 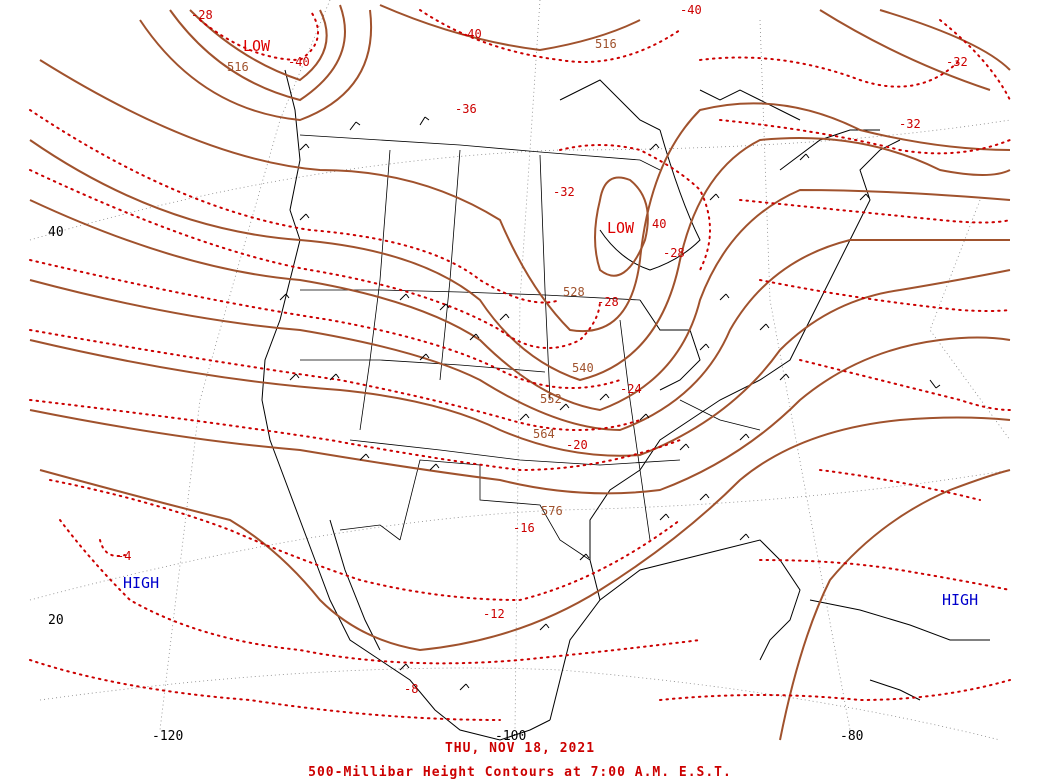 I want to click on height-label: 576, so click(x=552, y=511).